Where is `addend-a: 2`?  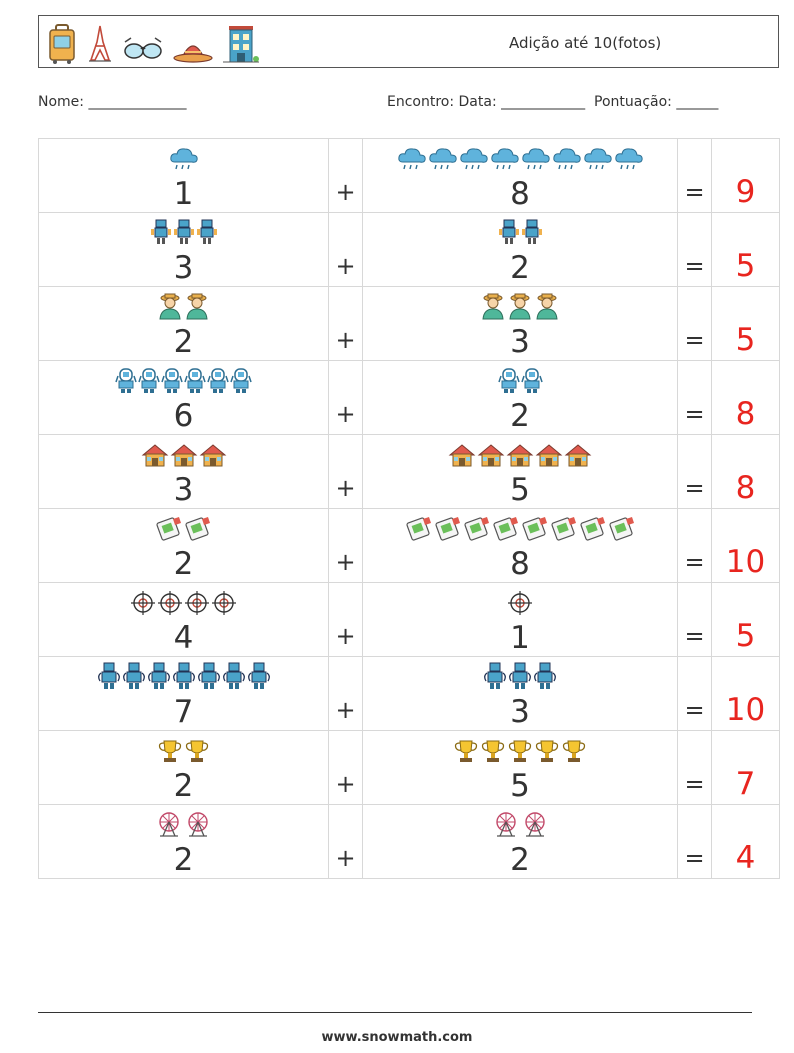 addend-a: 2 is located at coordinates (183, 786).